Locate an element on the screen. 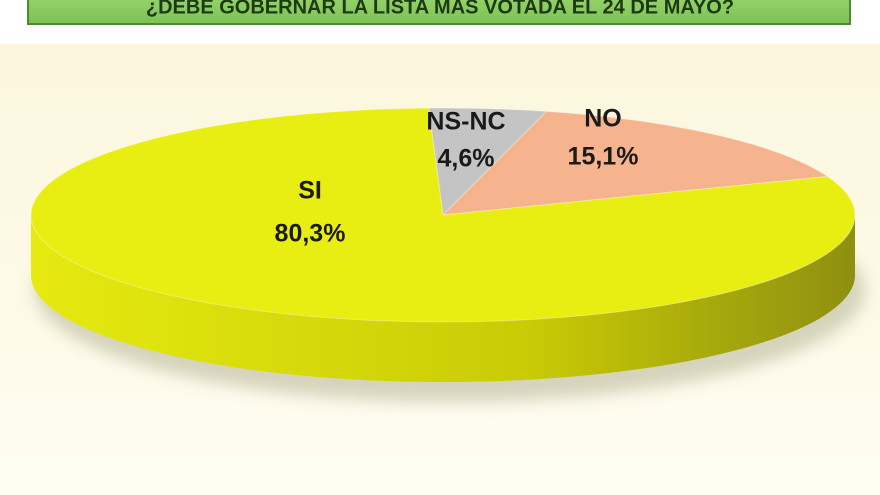  value-label: 15,1% is located at coordinates (603, 157).